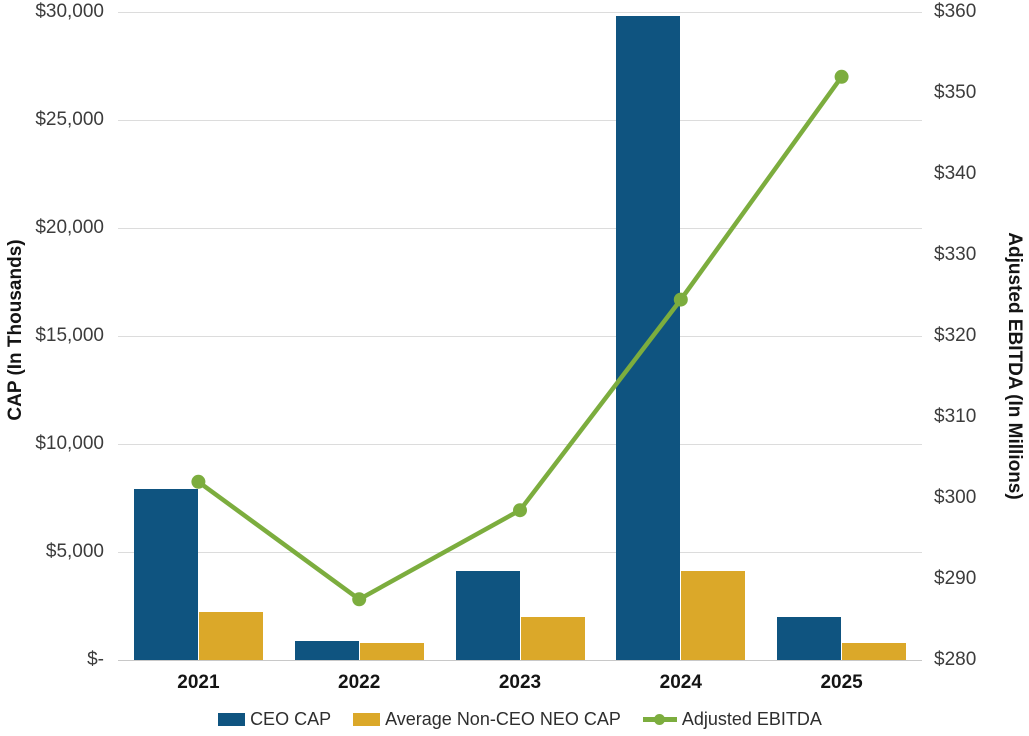  Describe the element at coordinates (955, 497) in the screenshot. I see `right-axis-tick-label: $300` at that location.